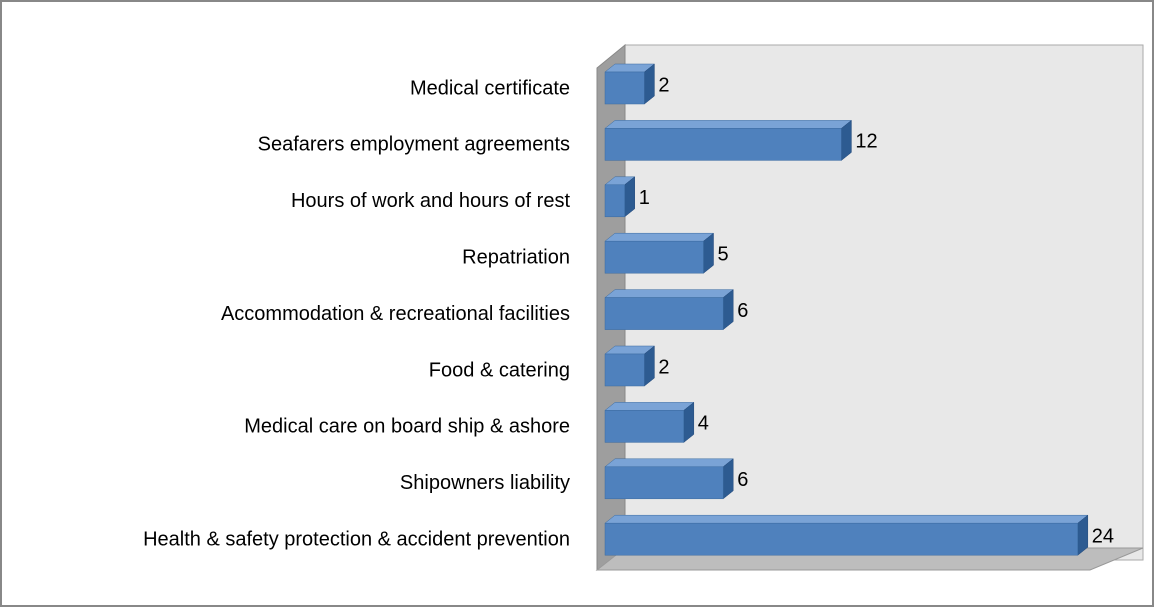 This screenshot has height=608, width=1155. I want to click on category-label: Seafarers employment agreements, so click(414, 145).